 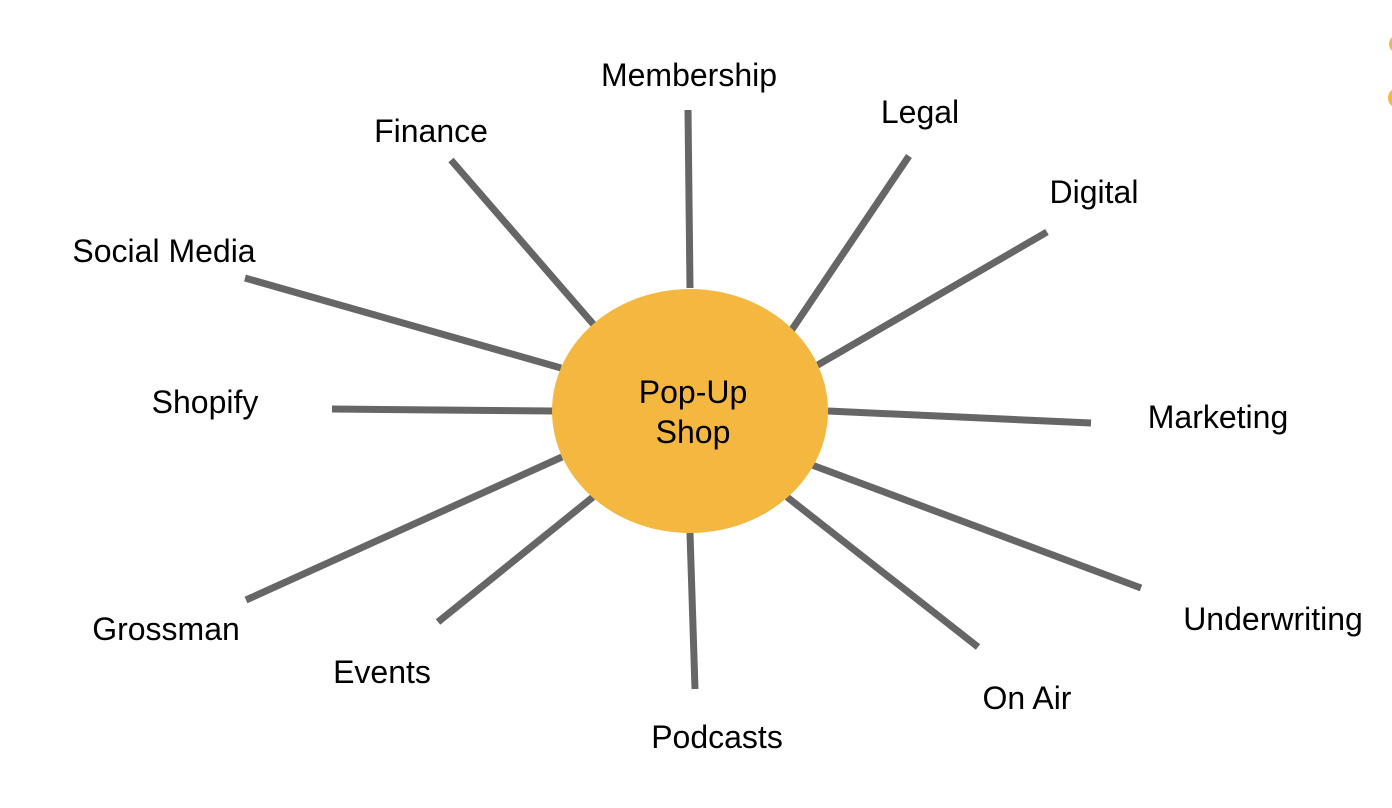 I want to click on node-label-grossman: Grossman, so click(x=166, y=629).